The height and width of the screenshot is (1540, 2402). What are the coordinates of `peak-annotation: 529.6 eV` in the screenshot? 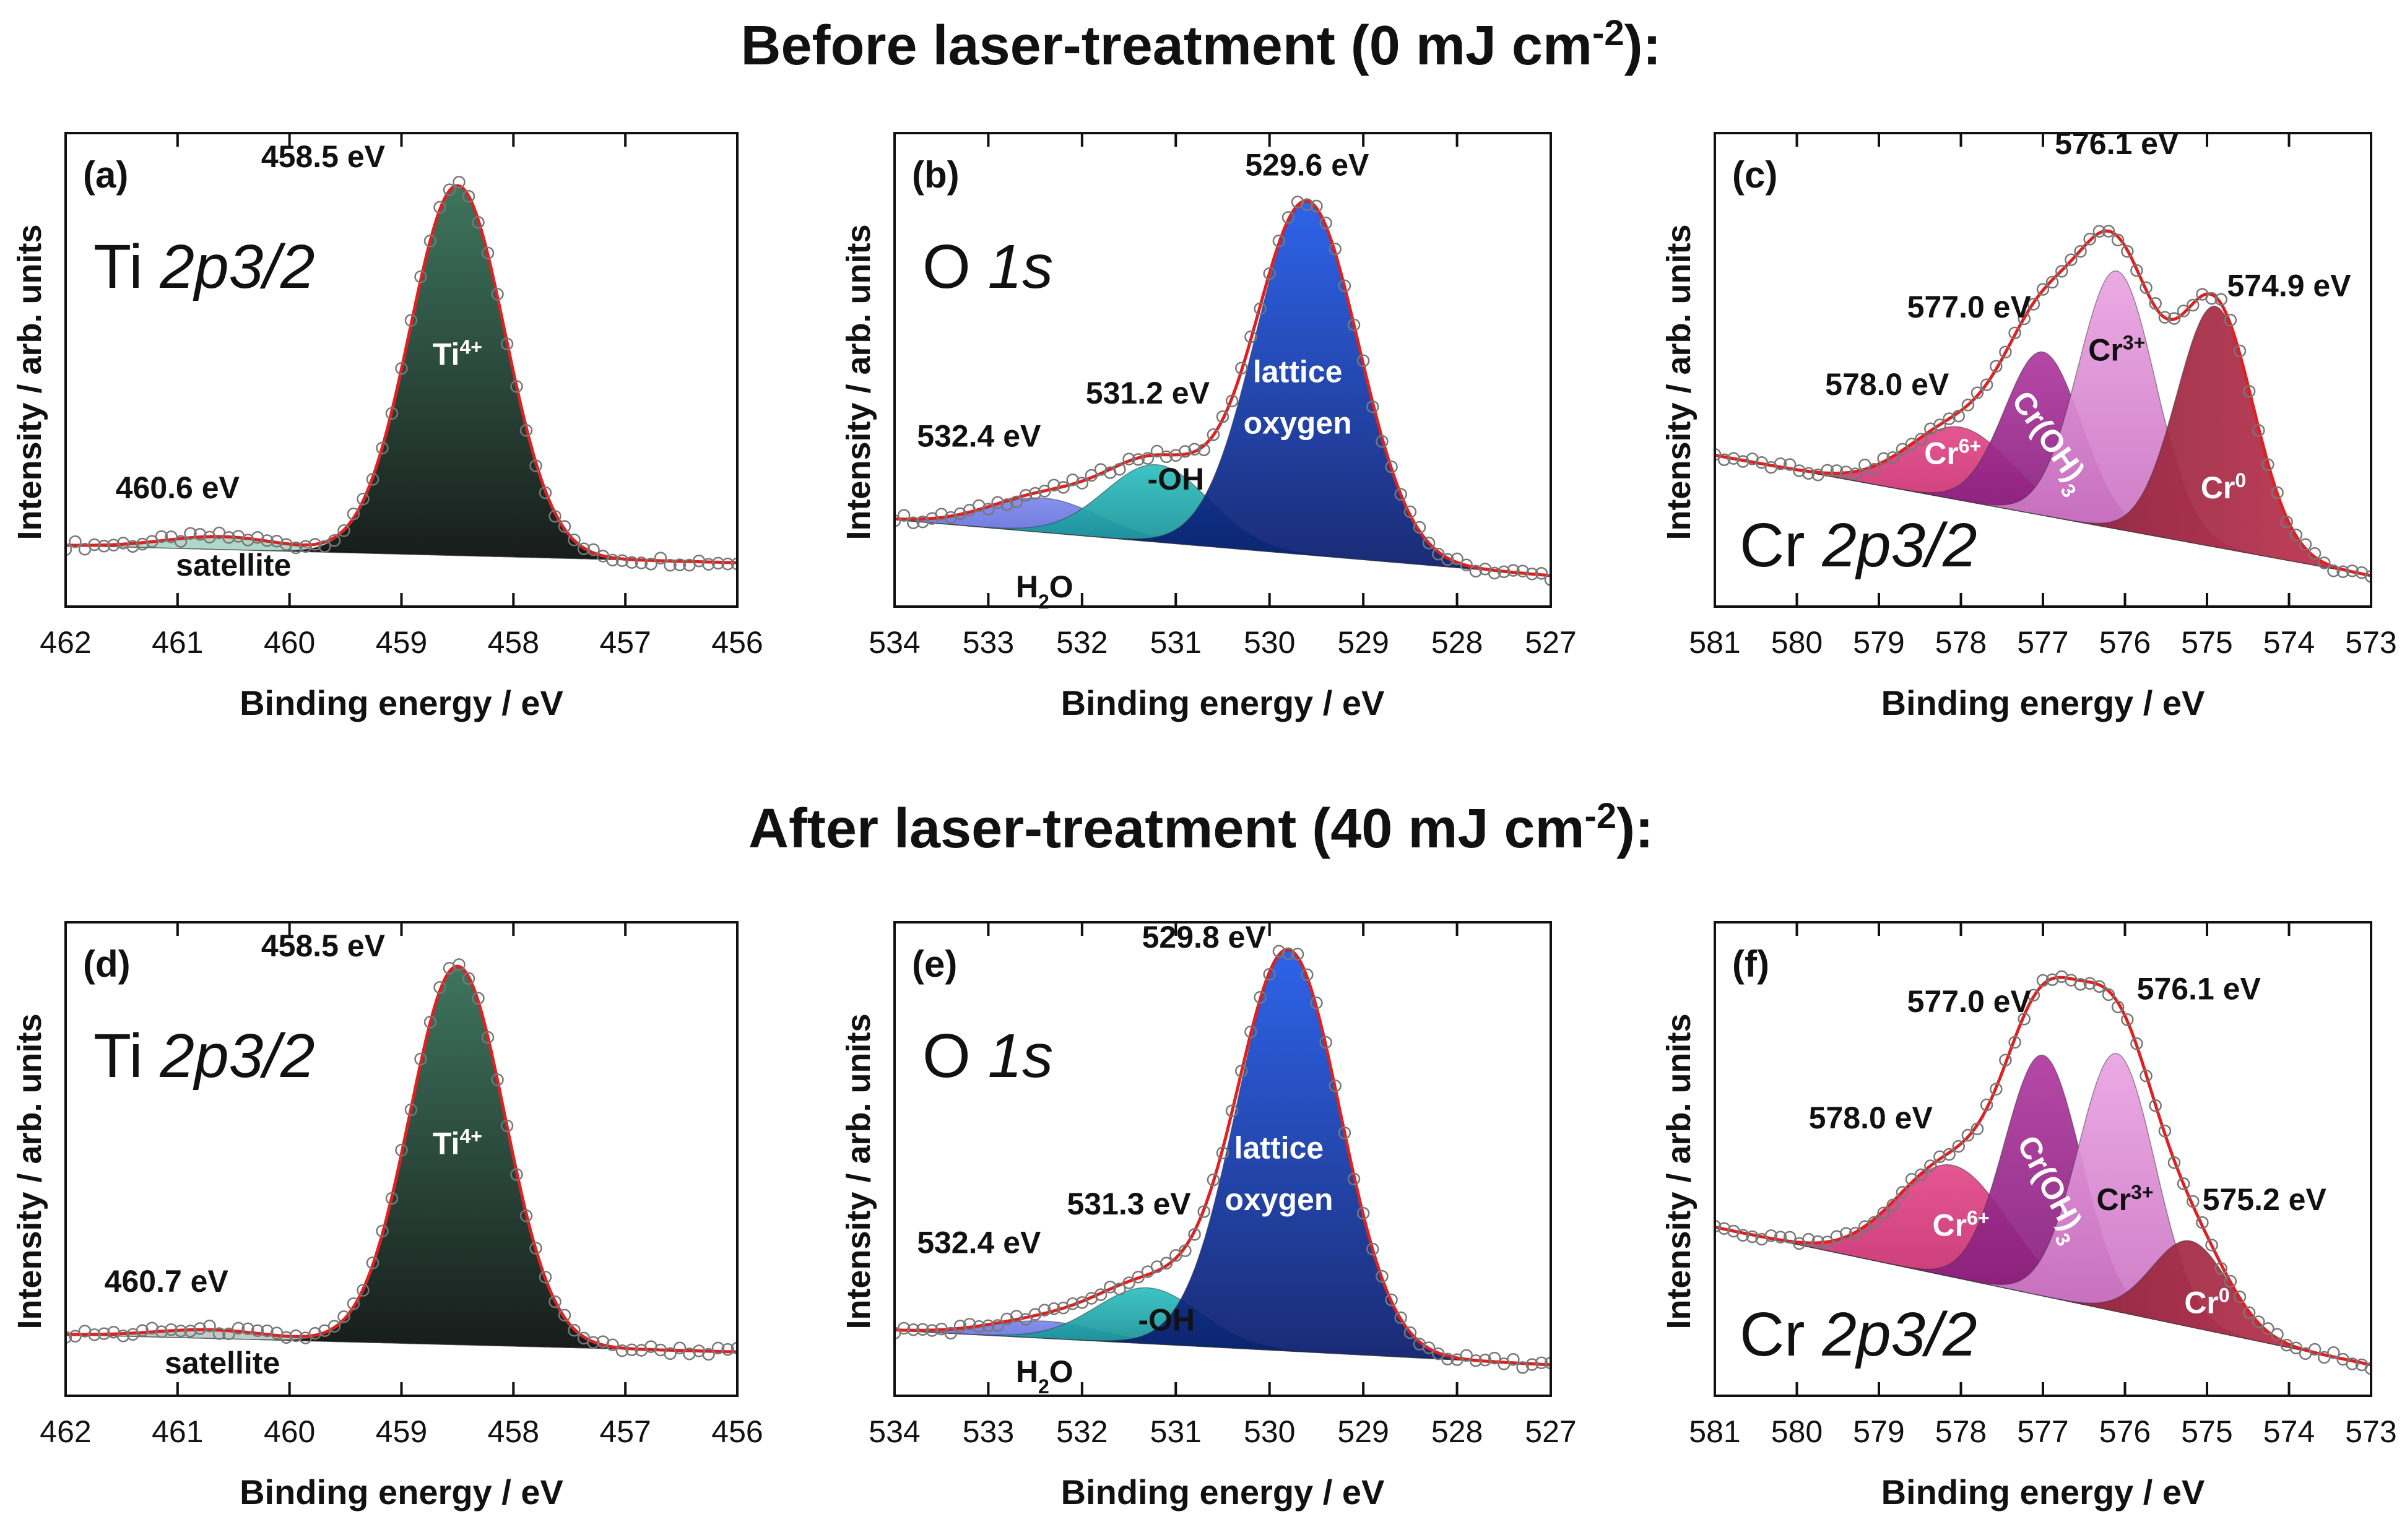 It's located at (1307, 166).